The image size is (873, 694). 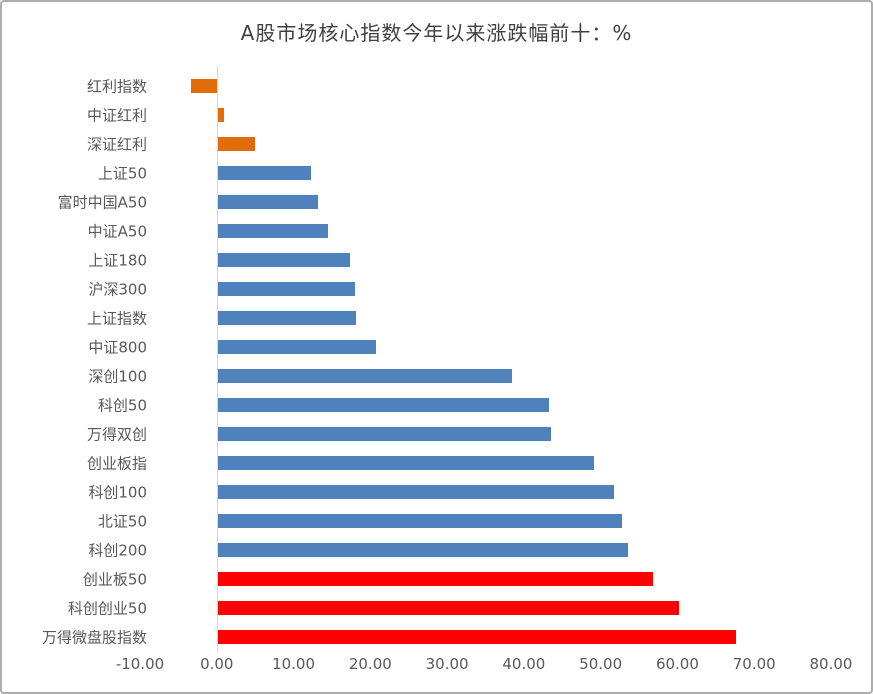 What do you see at coordinates (117, 347) in the screenshot?
I see `category-label: 中证800` at bounding box center [117, 347].